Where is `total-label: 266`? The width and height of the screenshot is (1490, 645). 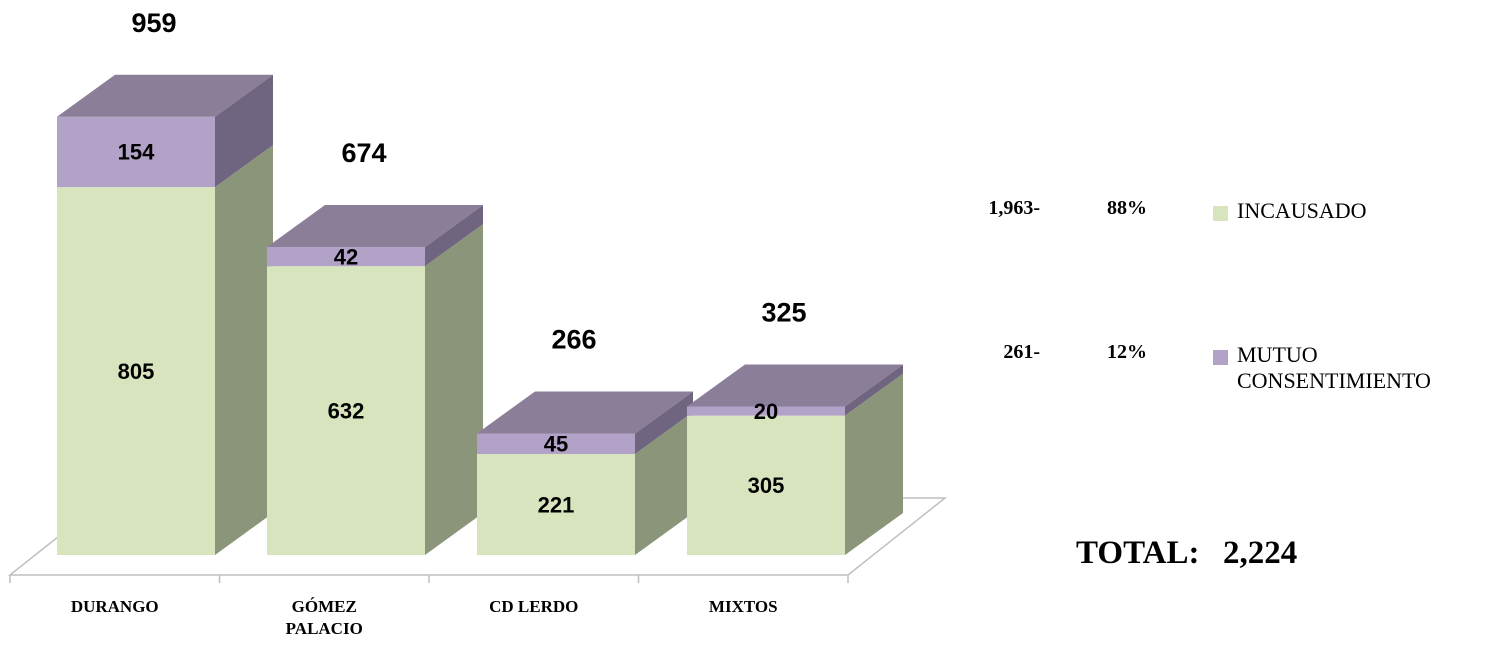
total-label: 266 is located at coordinates (573, 340).